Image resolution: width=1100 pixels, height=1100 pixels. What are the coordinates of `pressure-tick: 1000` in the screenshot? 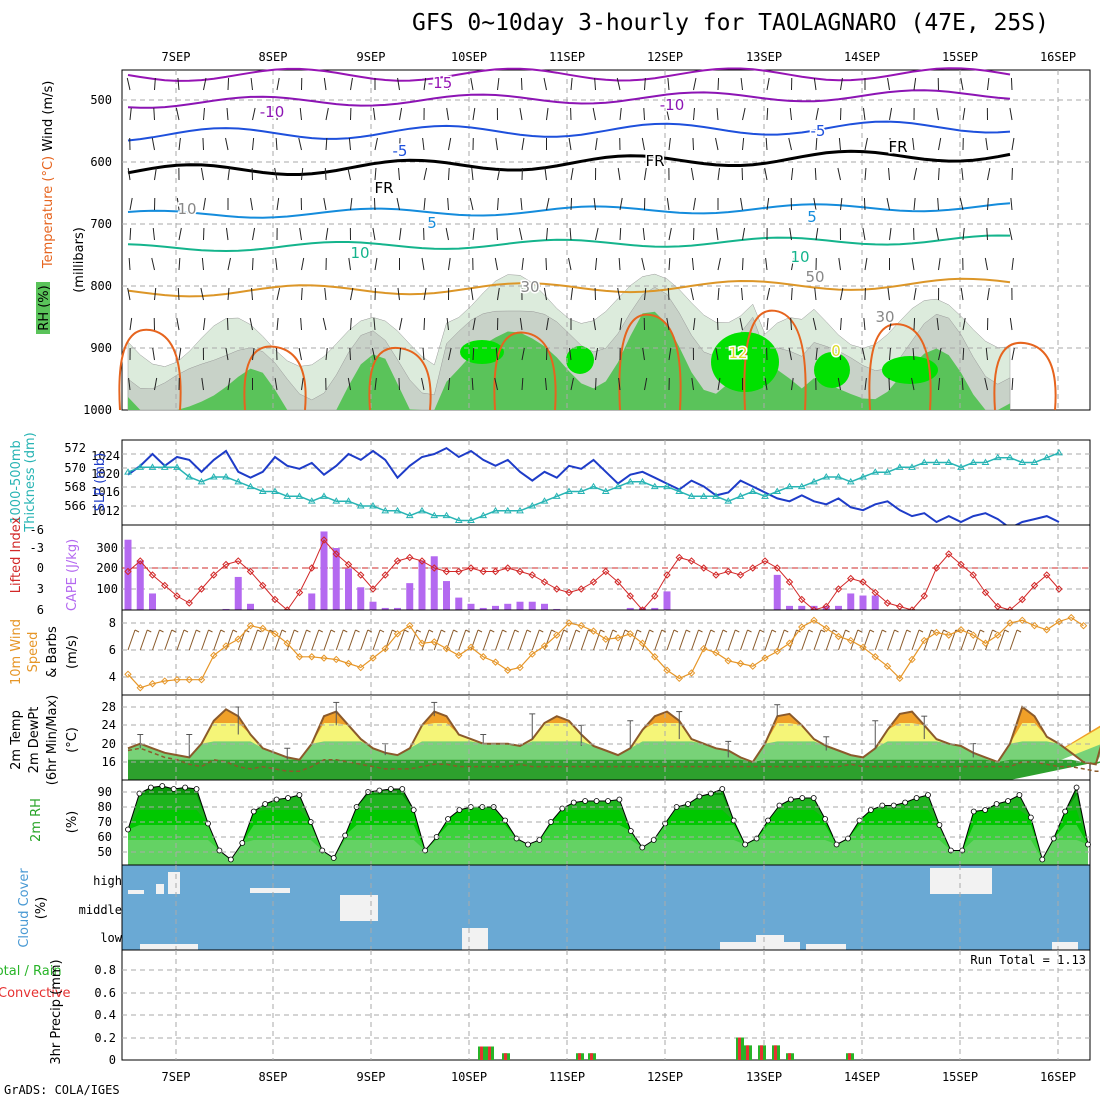 It's located at (97, 410).